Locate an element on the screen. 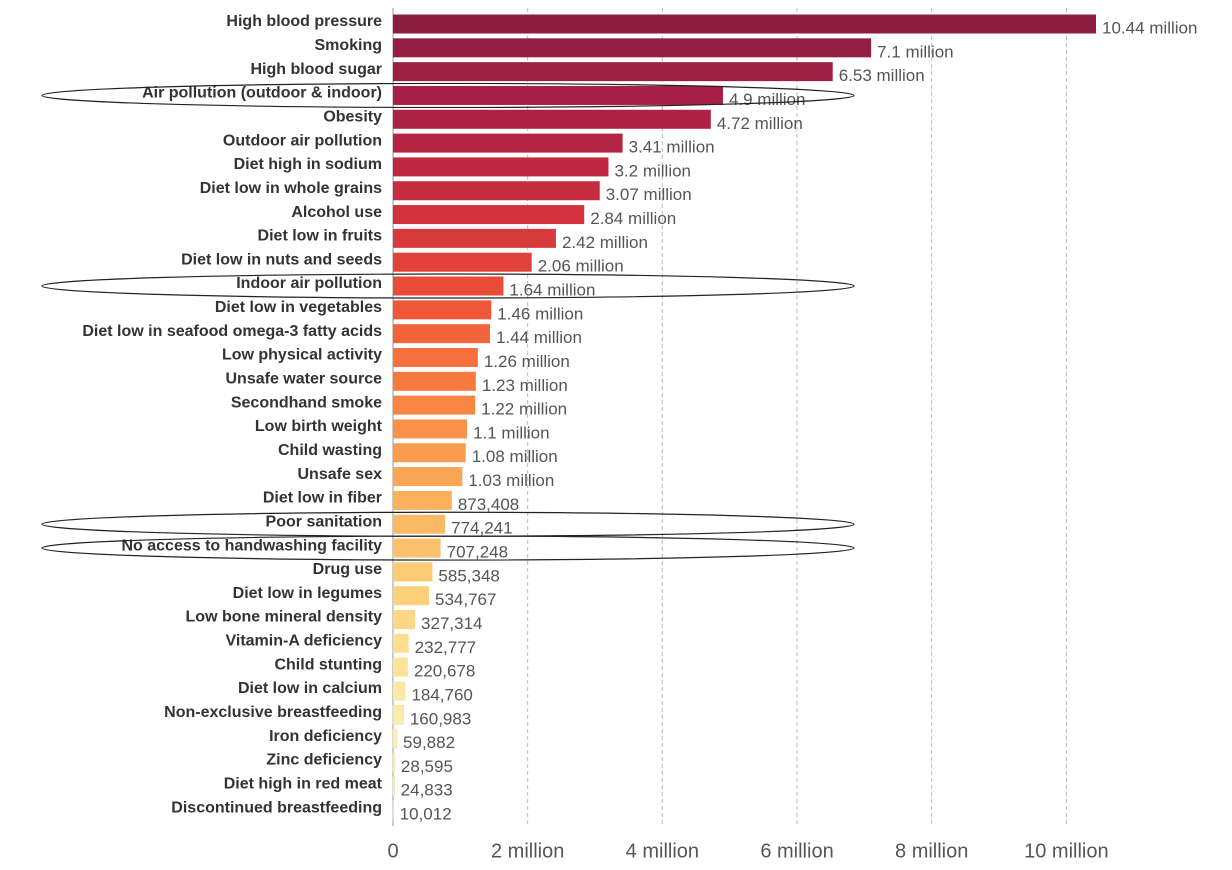 This screenshot has width=1232, height=870. value-label: 232,777 is located at coordinates (445, 647).